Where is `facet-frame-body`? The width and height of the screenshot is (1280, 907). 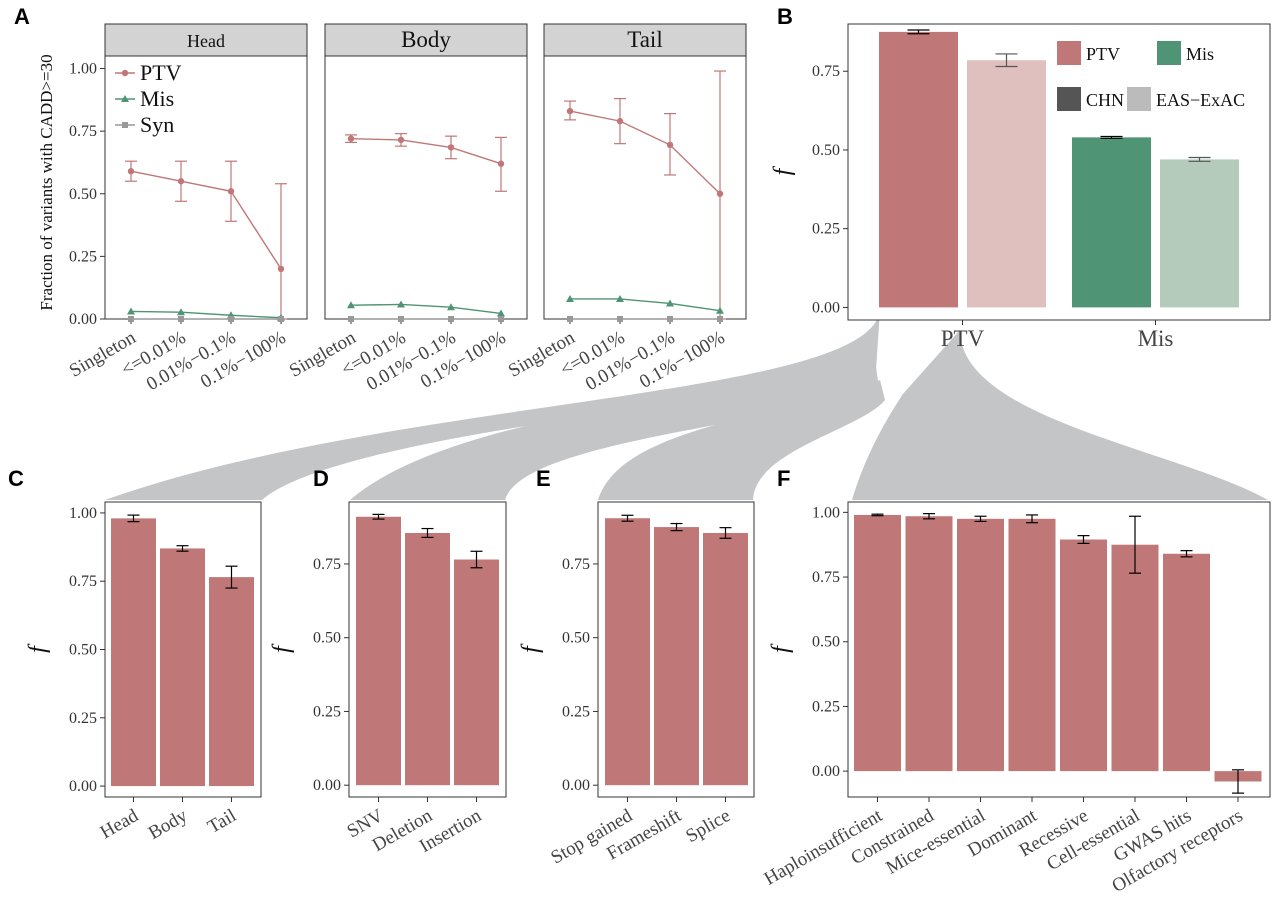
facet-frame-body is located at coordinates (426, 187).